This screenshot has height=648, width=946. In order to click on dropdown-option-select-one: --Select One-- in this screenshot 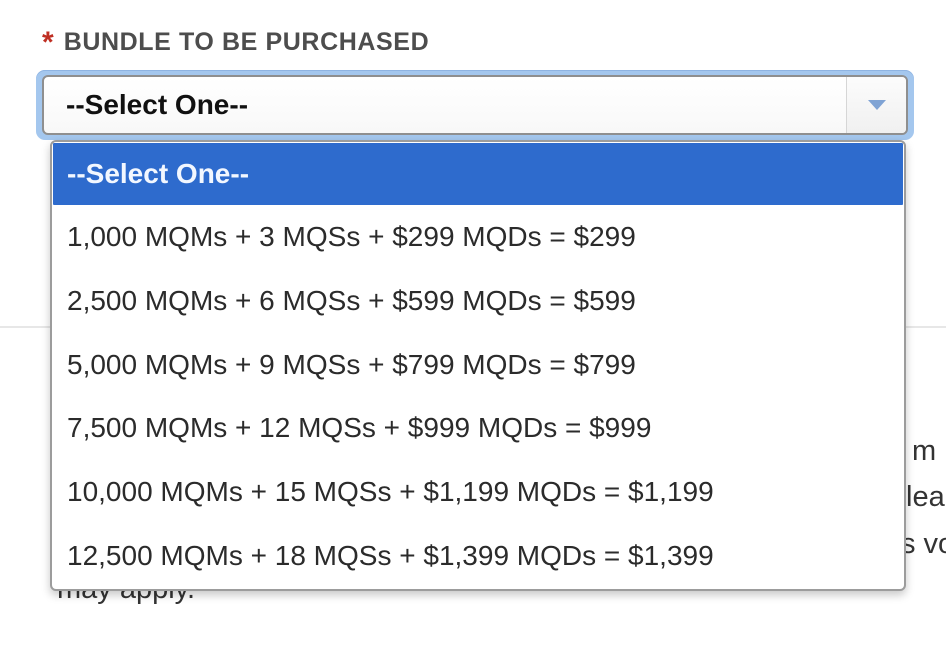, I will do `click(478, 174)`.